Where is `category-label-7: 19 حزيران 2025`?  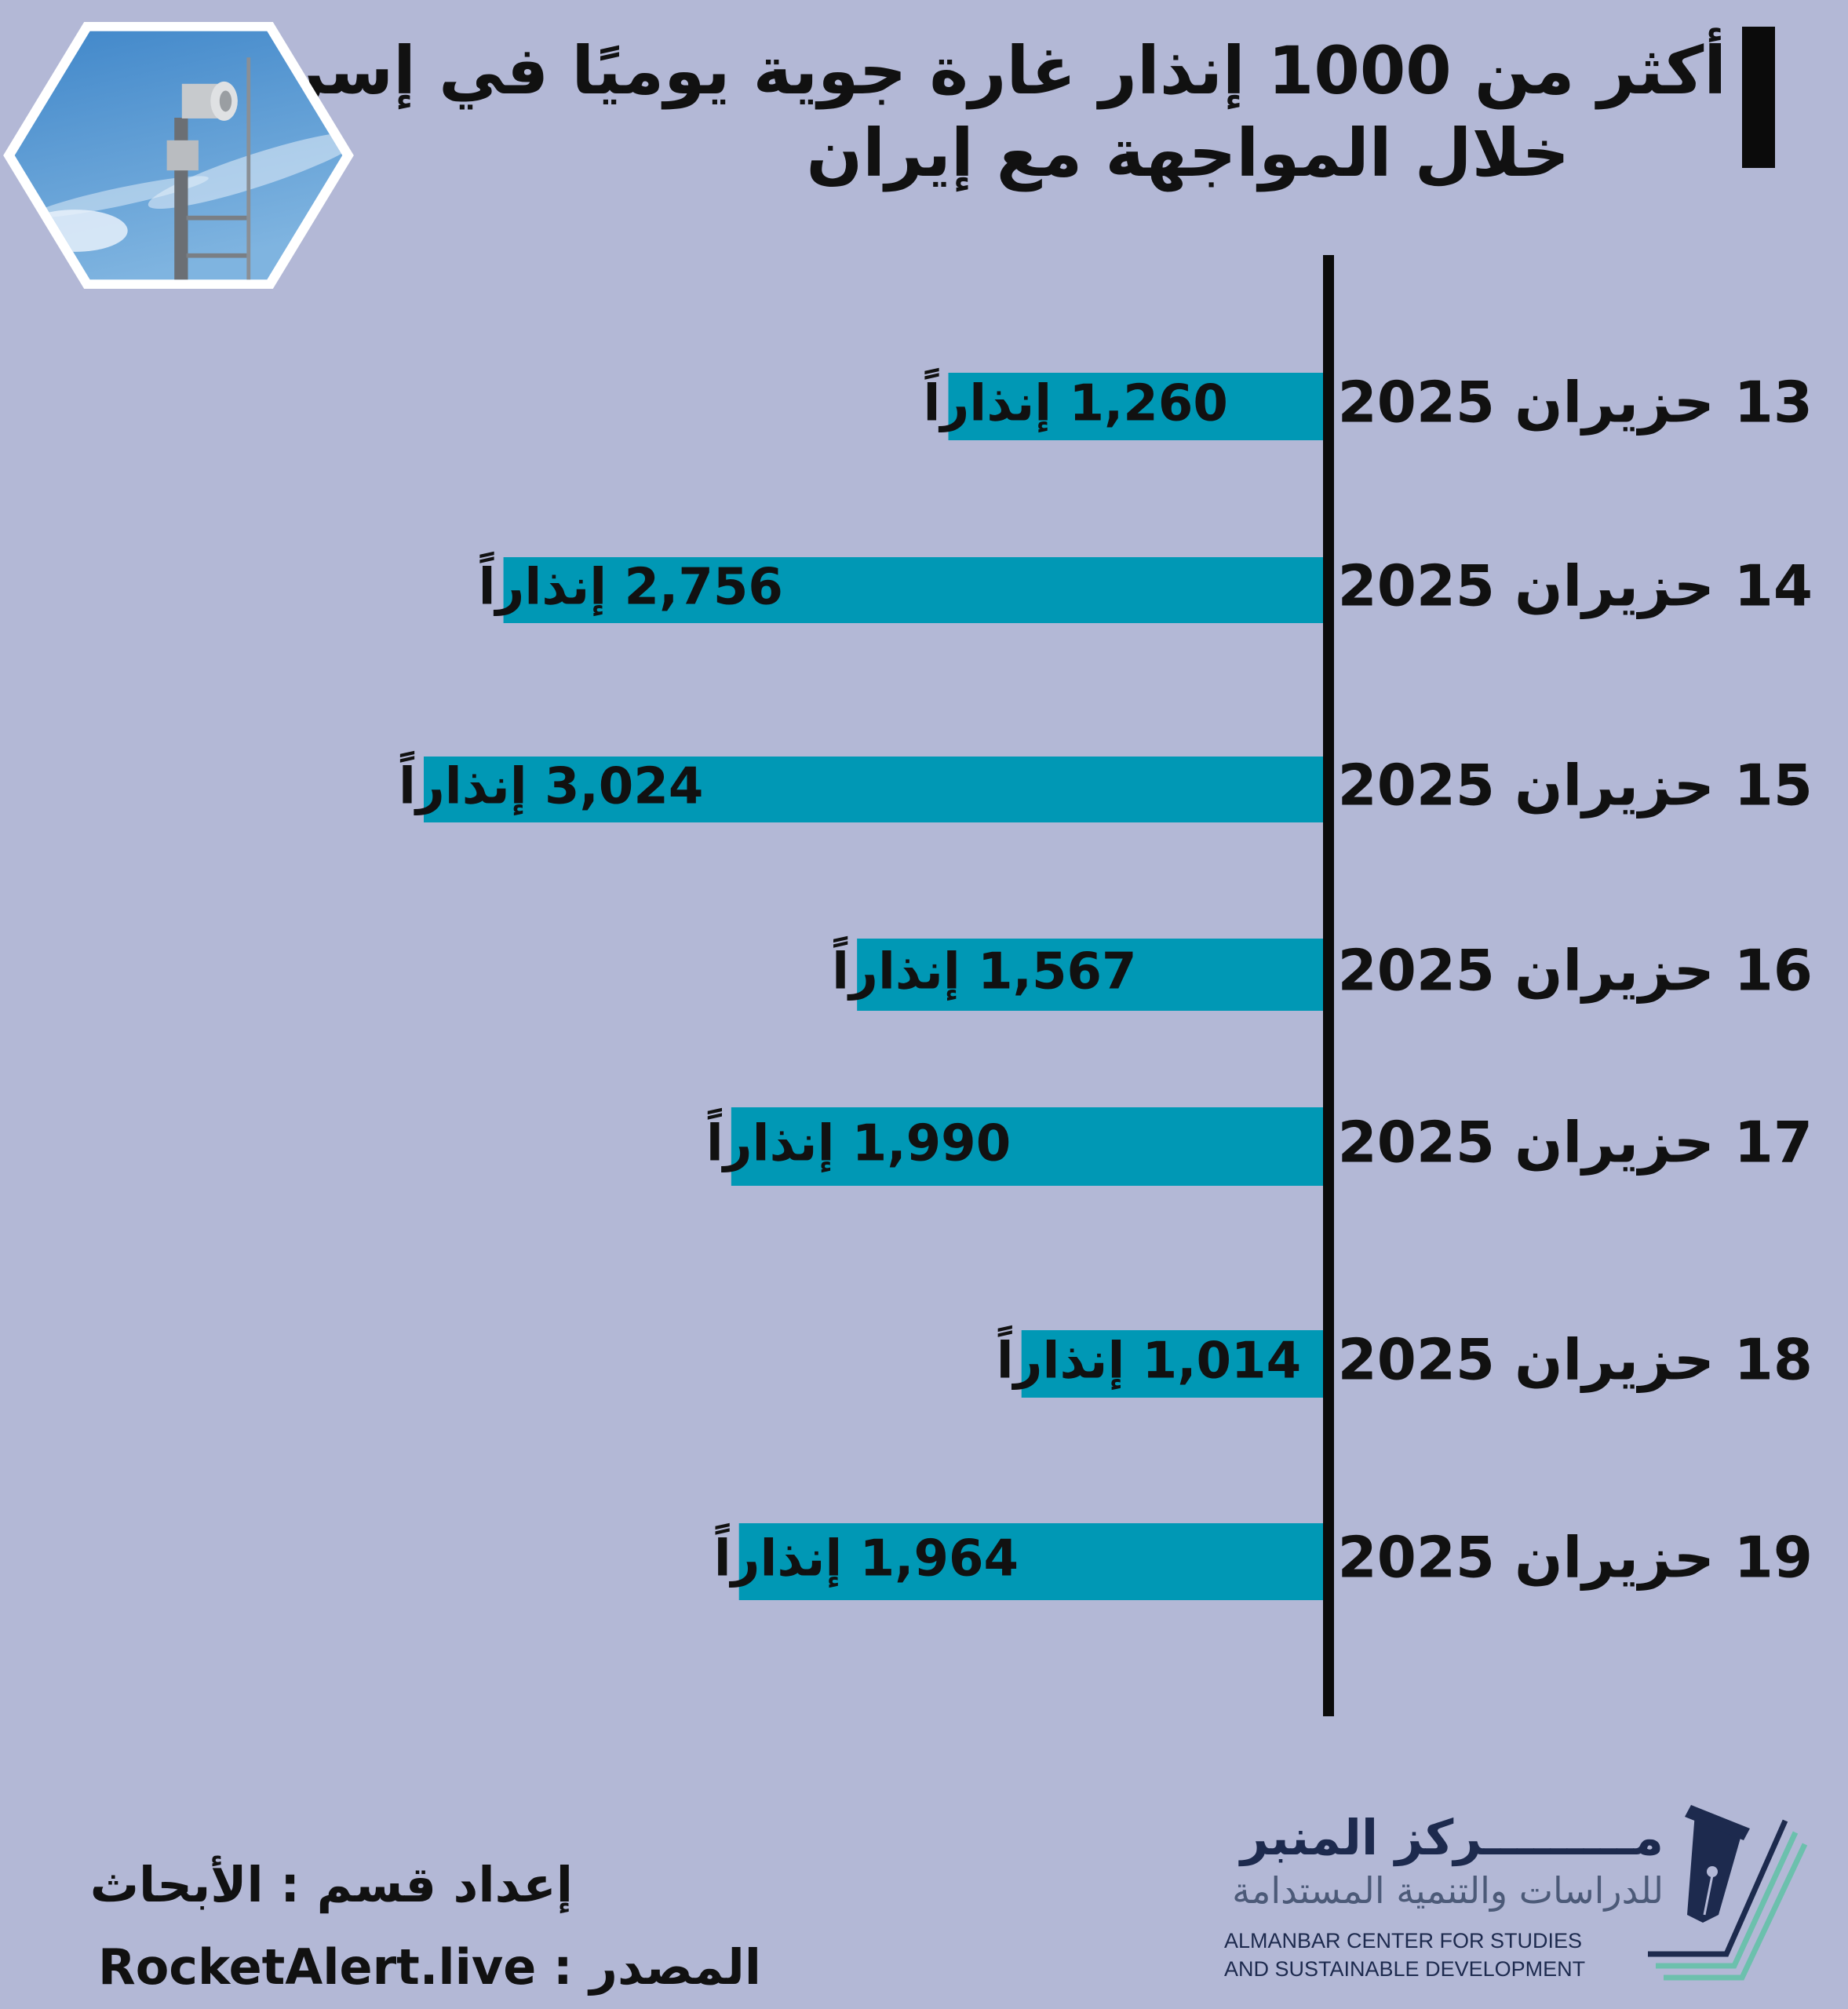 category-label-7: 19 حزيران 2025 is located at coordinates (1576, 1558).